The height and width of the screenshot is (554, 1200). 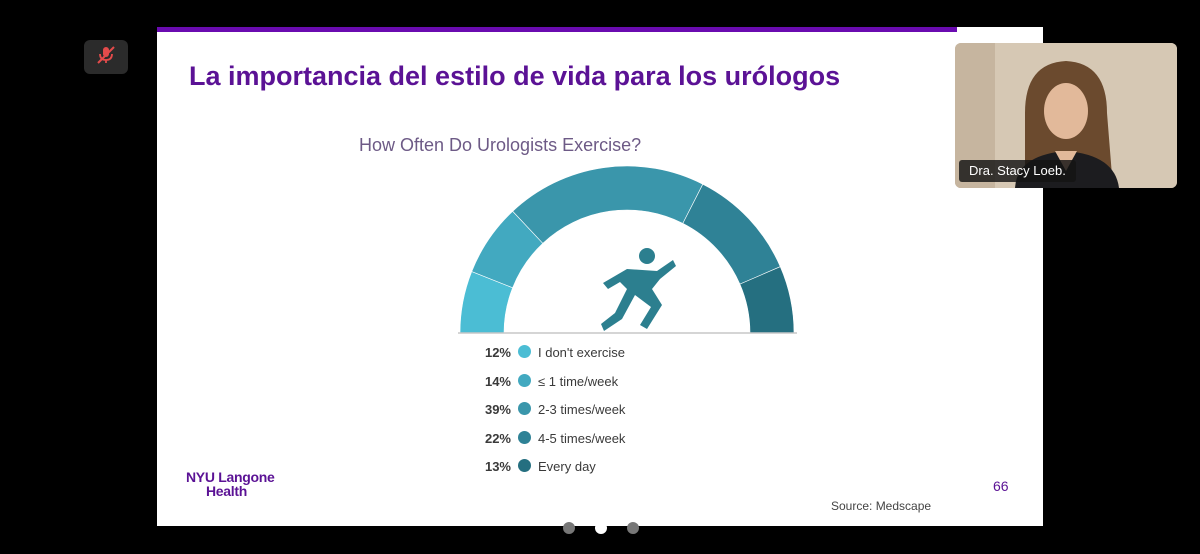 I want to click on exercise-gauge-chart, so click(x=627, y=249).